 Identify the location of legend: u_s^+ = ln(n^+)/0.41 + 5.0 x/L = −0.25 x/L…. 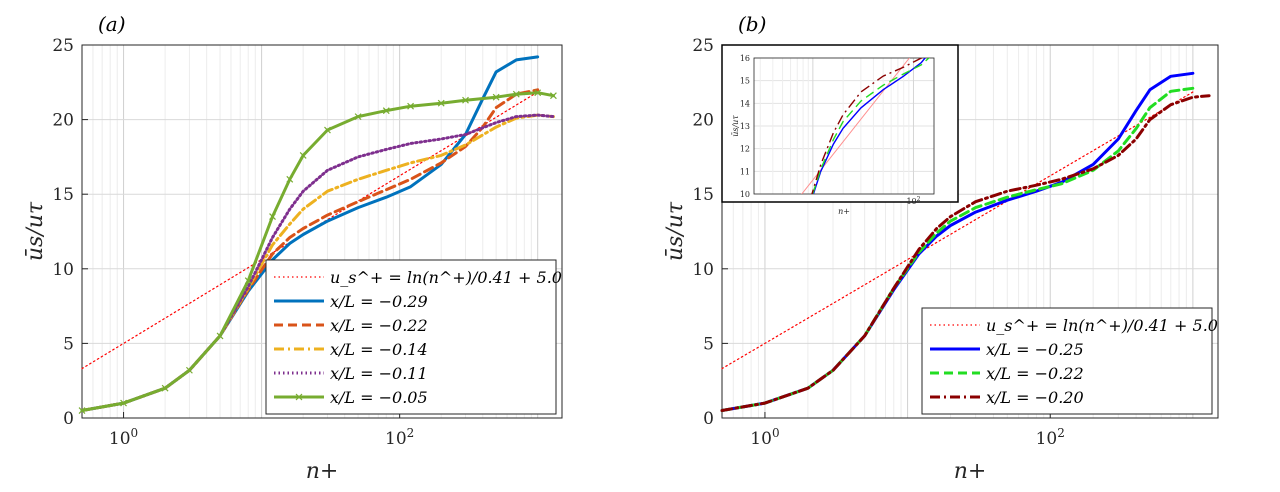
(1069, 361).